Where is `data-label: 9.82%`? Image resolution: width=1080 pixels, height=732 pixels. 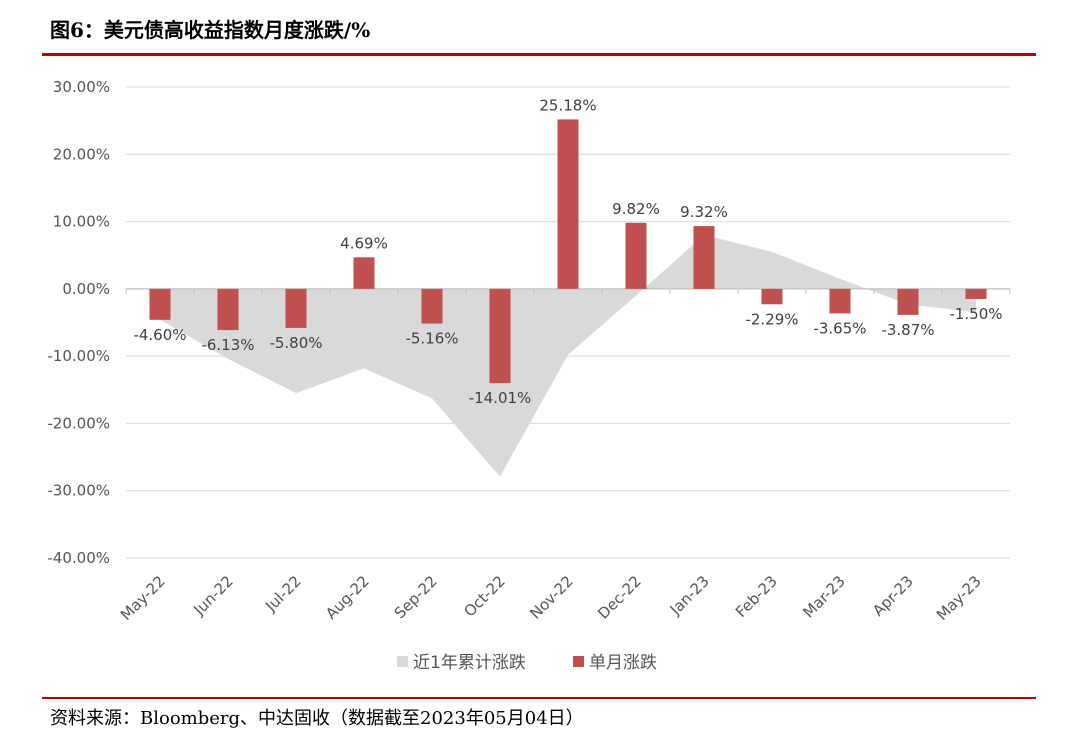 data-label: 9.82% is located at coordinates (636, 209).